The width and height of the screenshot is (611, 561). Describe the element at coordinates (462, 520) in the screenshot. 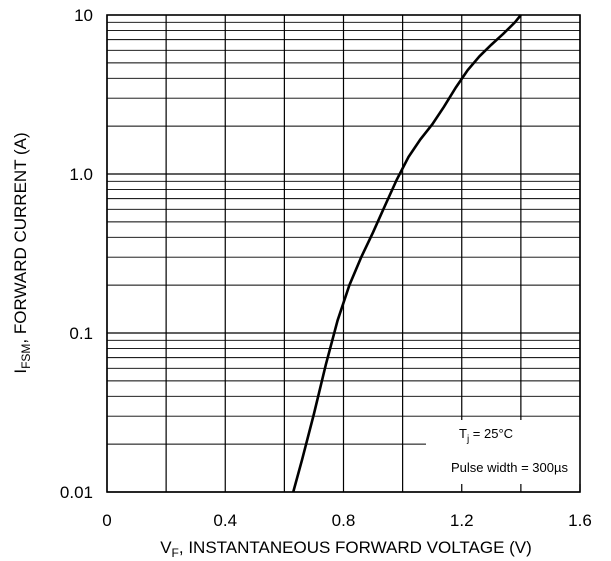

I see `x-tick-label: 1.2` at that location.